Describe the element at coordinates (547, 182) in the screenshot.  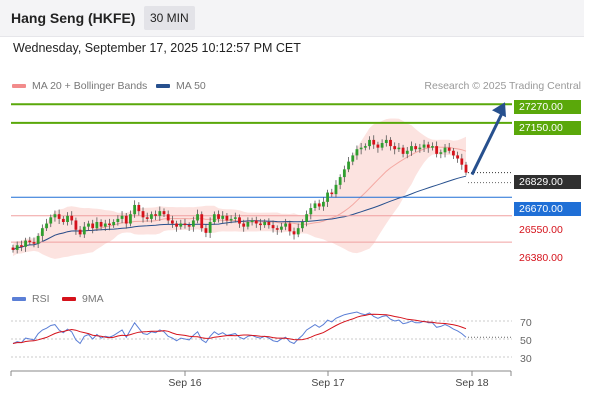
I see `last-price-tag: 26829.00` at that location.